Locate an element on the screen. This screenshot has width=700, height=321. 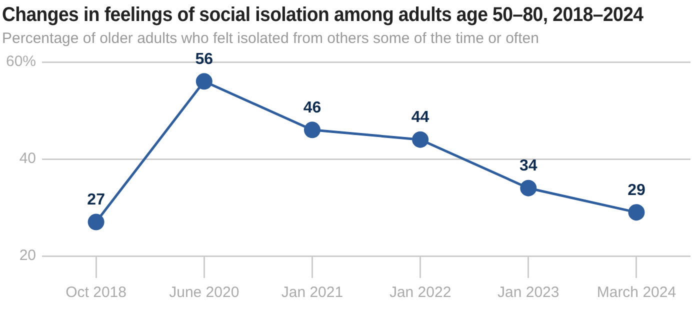
y-tick-label: 20 is located at coordinates (27, 255).